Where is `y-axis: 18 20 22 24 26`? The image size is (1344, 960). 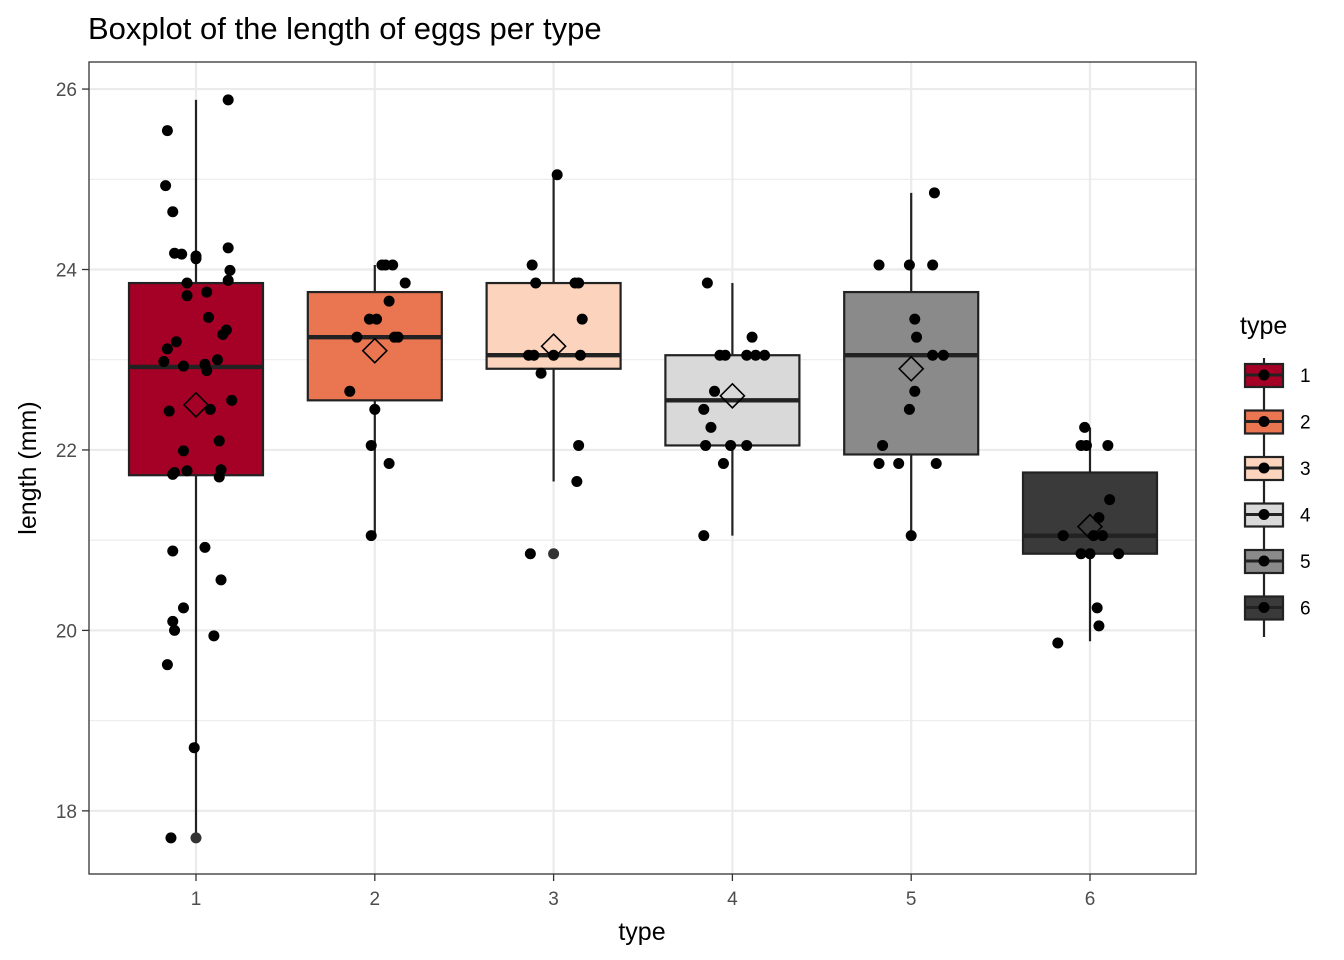
y-axis: 18 20 22 24 26 is located at coordinates (72, 451).